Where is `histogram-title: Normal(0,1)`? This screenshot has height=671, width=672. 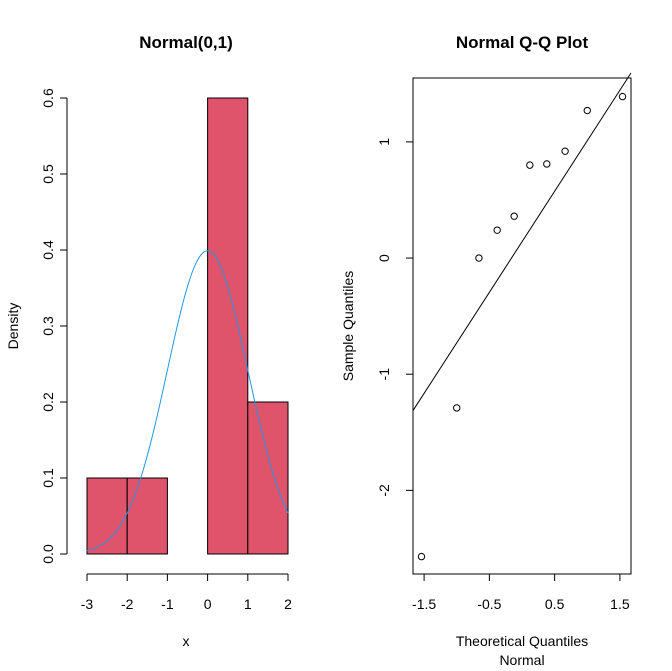
histogram-title: Normal(0,1) is located at coordinates (186, 42).